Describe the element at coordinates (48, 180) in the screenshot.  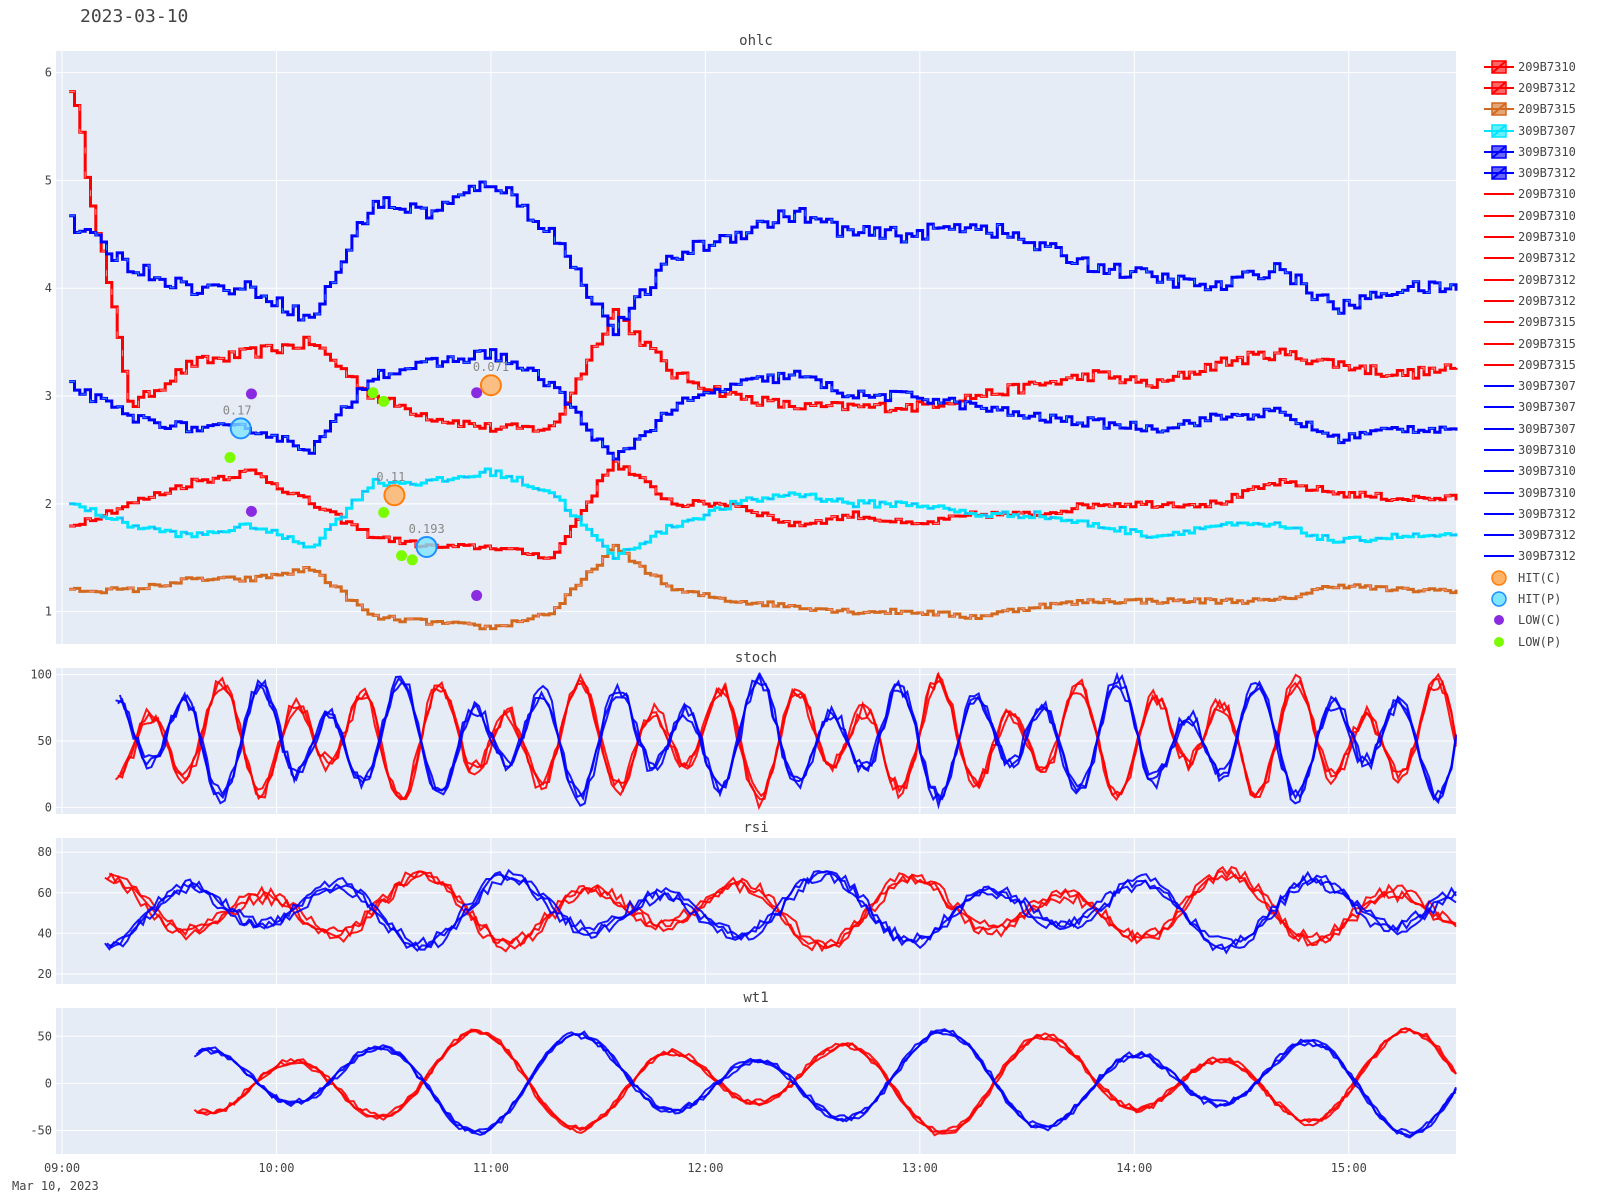
I see `ytick-ohlc: 5` at that location.